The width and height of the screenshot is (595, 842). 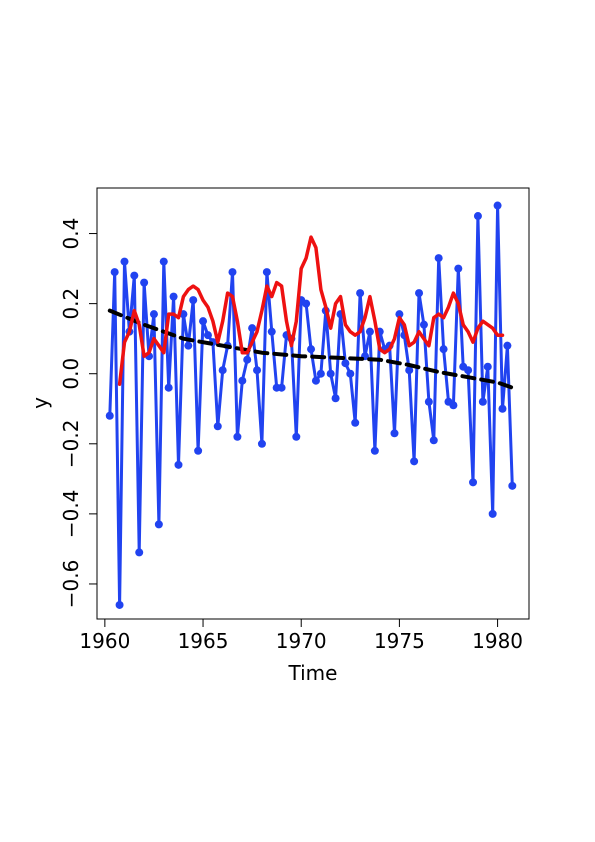 What do you see at coordinates (40, 403) in the screenshot?
I see `y-axis-title: y` at bounding box center [40, 403].